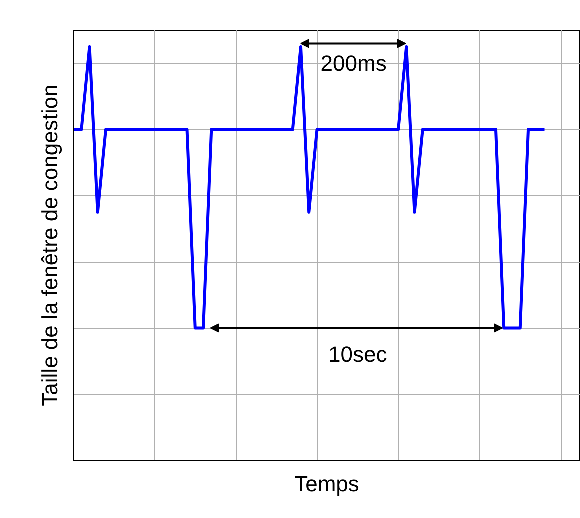  Describe the element at coordinates (50, 245) in the screenshot. I see `y-axis-title: Taille de la fenêtre de congestion` at that location.